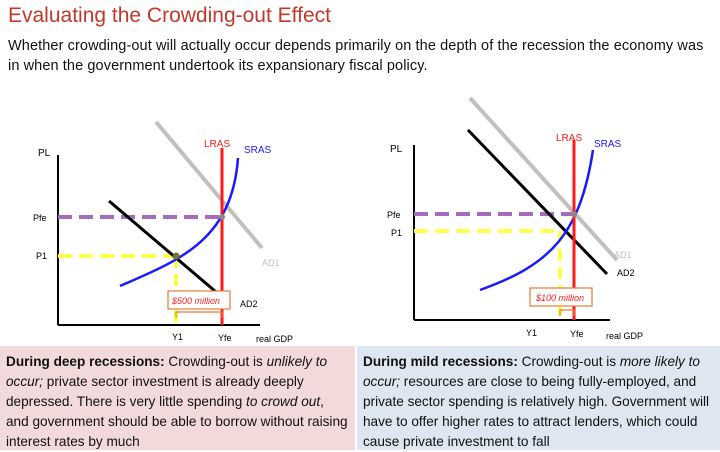 The width and height of the screenshot is (720, 452). I want to click on slide-title: Evaluating the Crowding-out Effect, so click(169, 15).